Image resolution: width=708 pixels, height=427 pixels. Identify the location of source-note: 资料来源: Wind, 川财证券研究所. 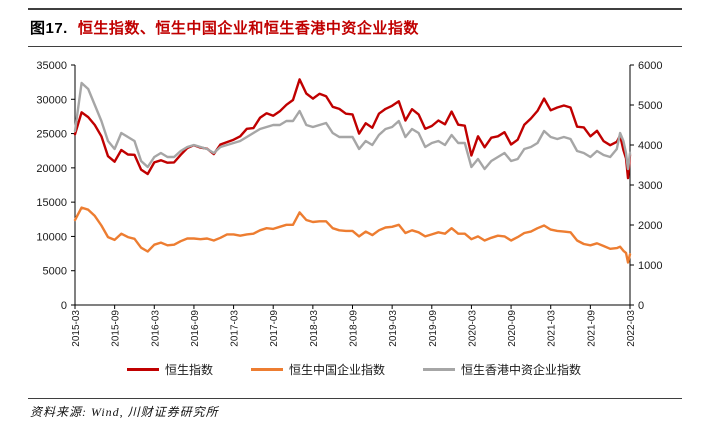
(124, 412).